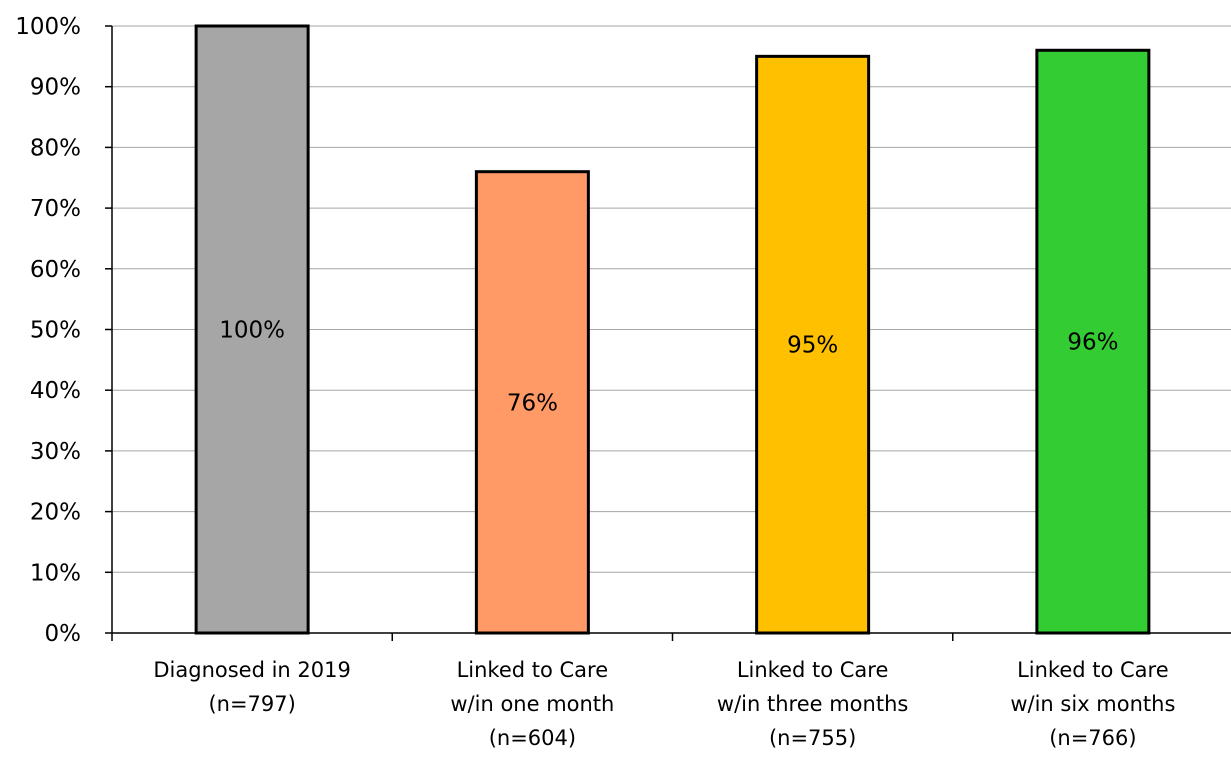 The image size is (1231, 758). Describe the element at coordinates (63, 634) in the screenshot. I see `y-tick-label: 0%` at that location.